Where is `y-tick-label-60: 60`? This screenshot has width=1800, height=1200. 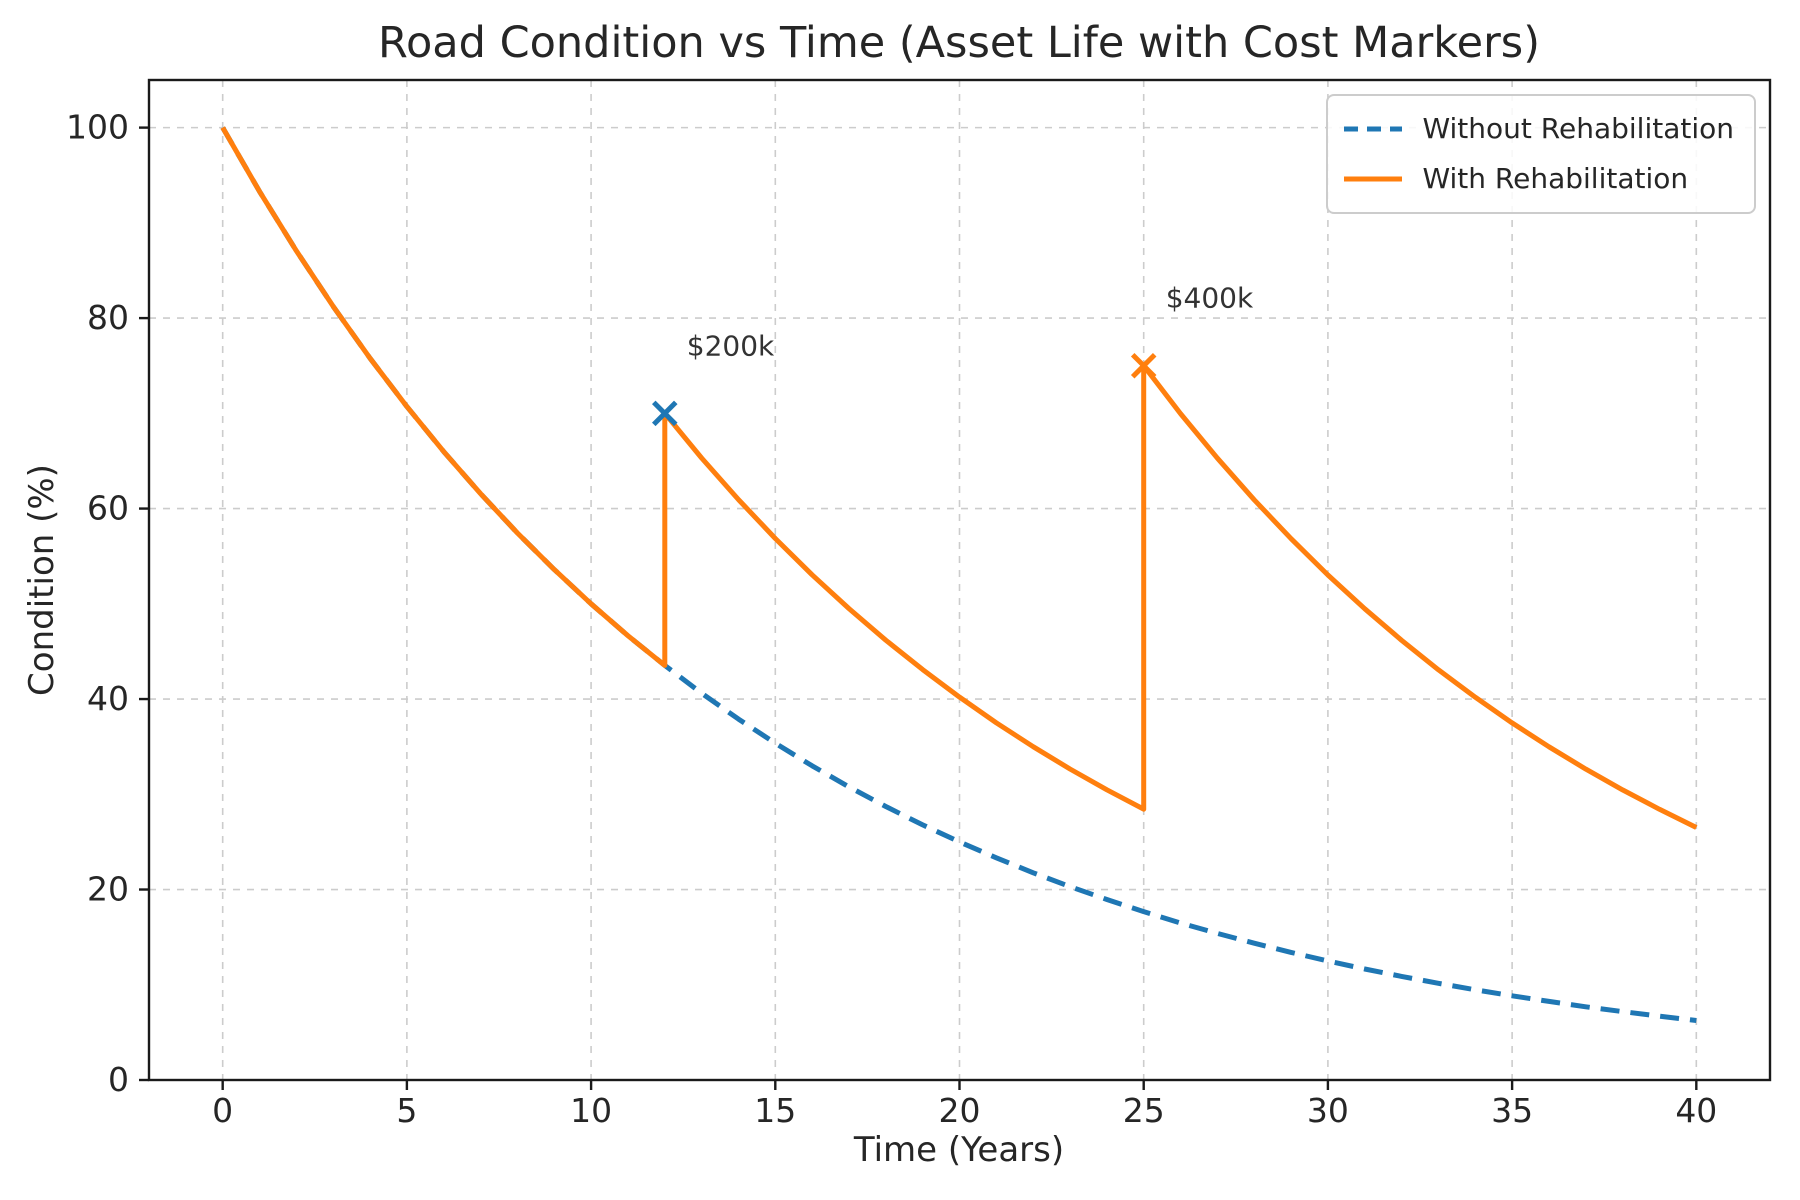 y-tick-label-60: 60 is located at coordinates (108, 508).